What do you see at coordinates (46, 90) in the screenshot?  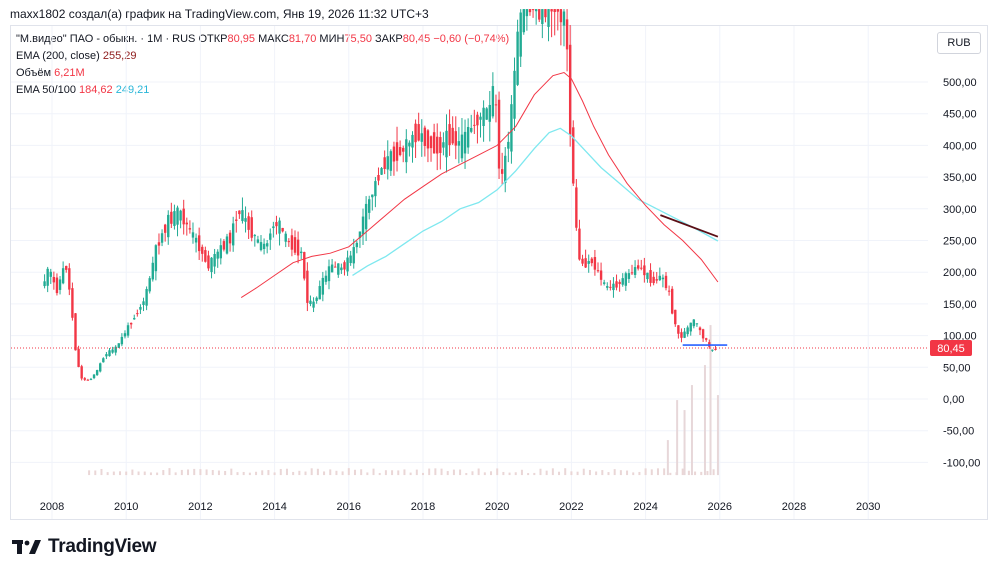 I see `ema50100-label: EMA 50/100` at bounding box center [46, 90].